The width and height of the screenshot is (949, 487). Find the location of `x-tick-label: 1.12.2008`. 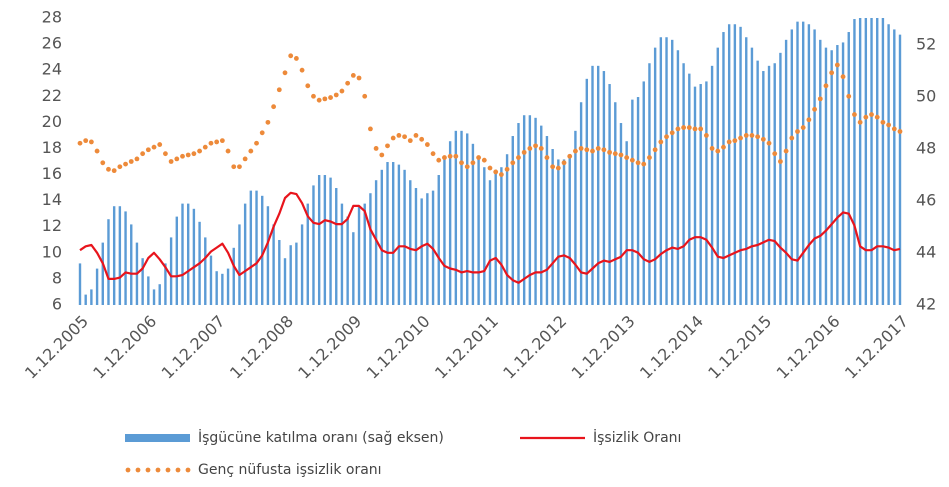

x-tick-label: 1.12.2008 is located at coordinates (261, 347).